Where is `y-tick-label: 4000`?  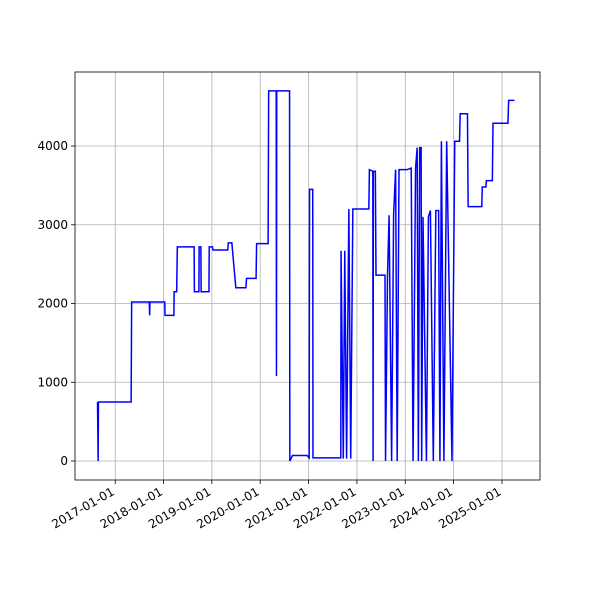
y-tick-label: 4000 is located at coordinates (52, 146).